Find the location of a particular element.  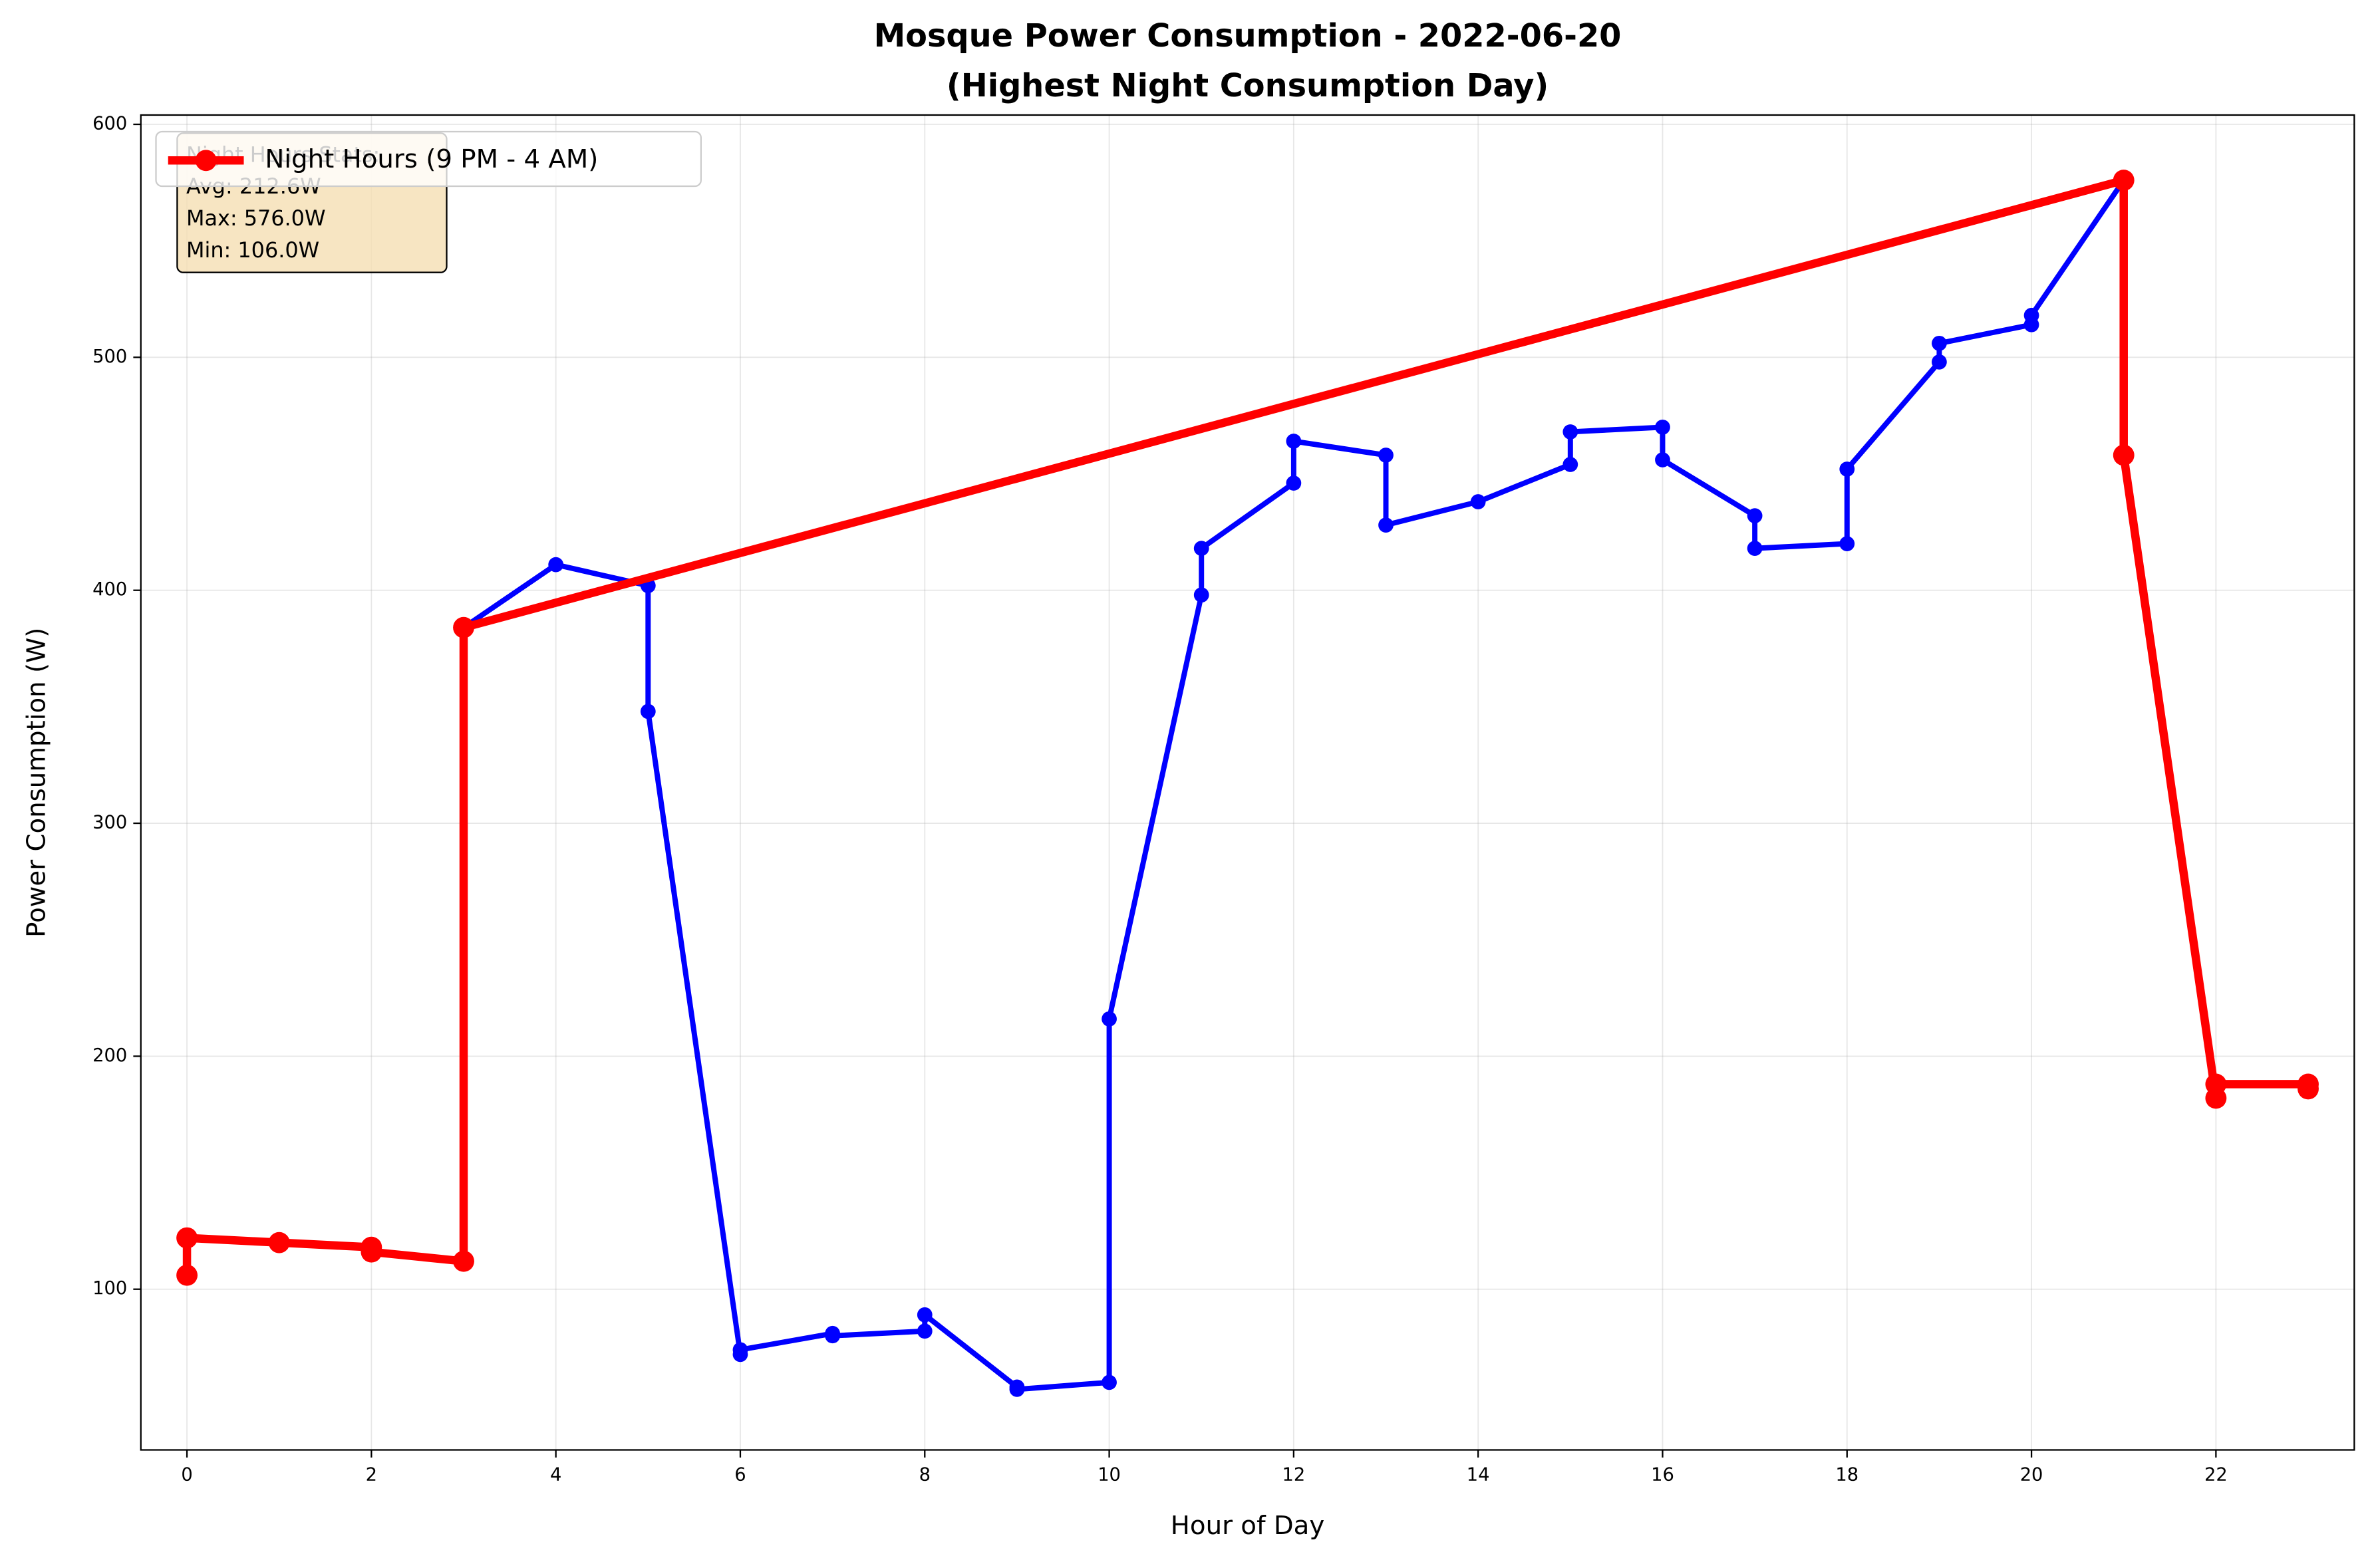

chart-title: (Highest Night Consumption Day) is located at coordinates (1248, 86).